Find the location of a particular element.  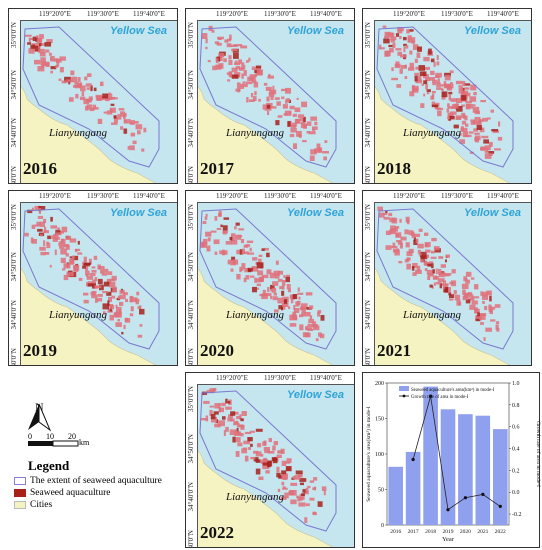

legend-item-extent: The extent of seaweed aquaculture is located at coordinates (88, 481).